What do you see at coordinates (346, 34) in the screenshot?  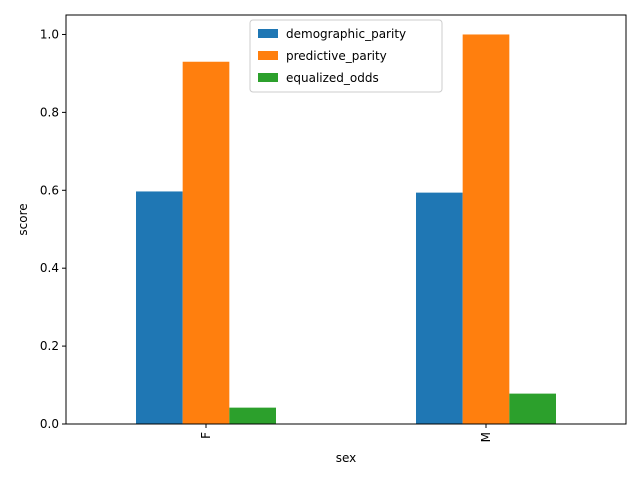 I see `legend-label-demographic_parity: demographic_parity` at bounding box center [346, 34].